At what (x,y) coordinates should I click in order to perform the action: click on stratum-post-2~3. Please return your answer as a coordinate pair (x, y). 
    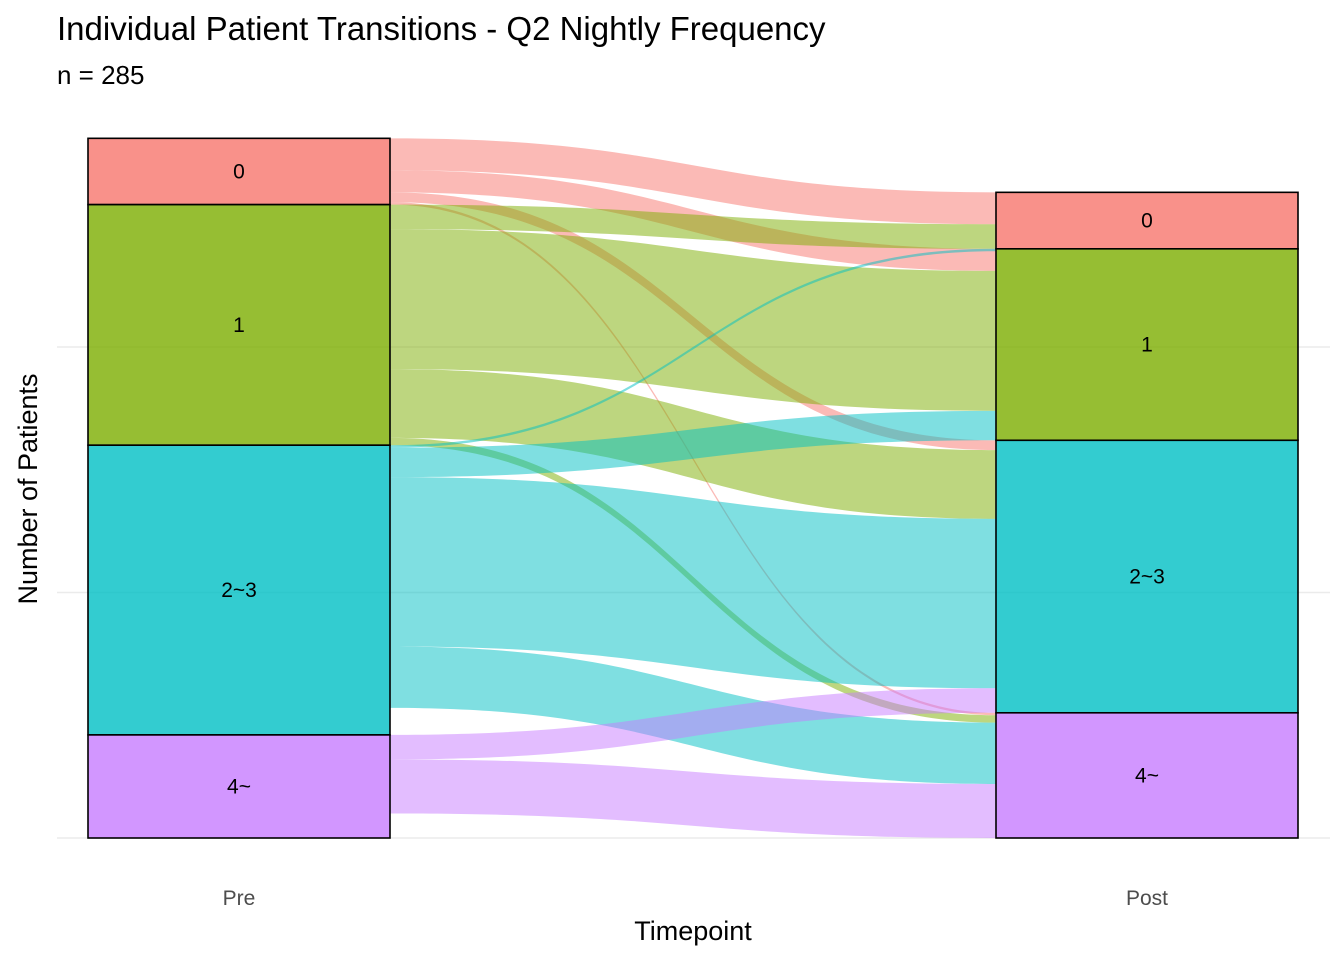
    Looking at the image, I should click on (1147, 576).